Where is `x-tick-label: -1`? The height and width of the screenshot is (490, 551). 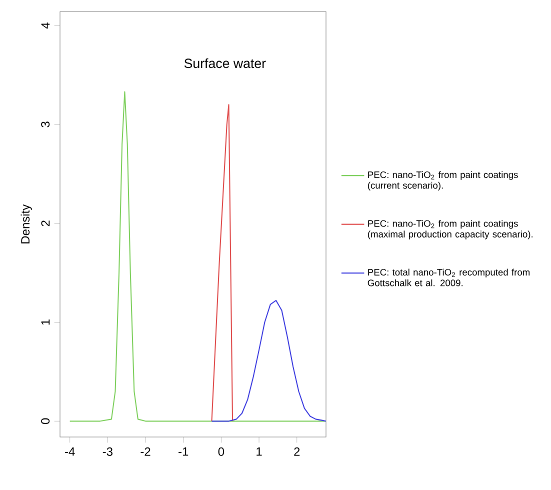 x-tick-label: -1 is located at coordinates (183, 451).